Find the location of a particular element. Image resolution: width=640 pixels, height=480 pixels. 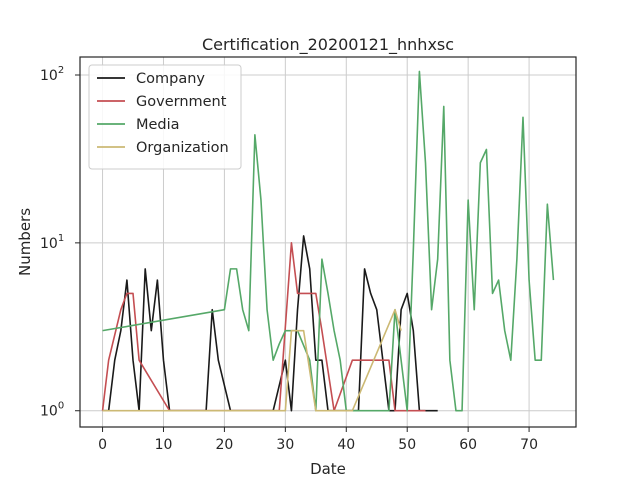

chart-title: Certification_20200121_hnhxsc is located at coordinates (328, 45).